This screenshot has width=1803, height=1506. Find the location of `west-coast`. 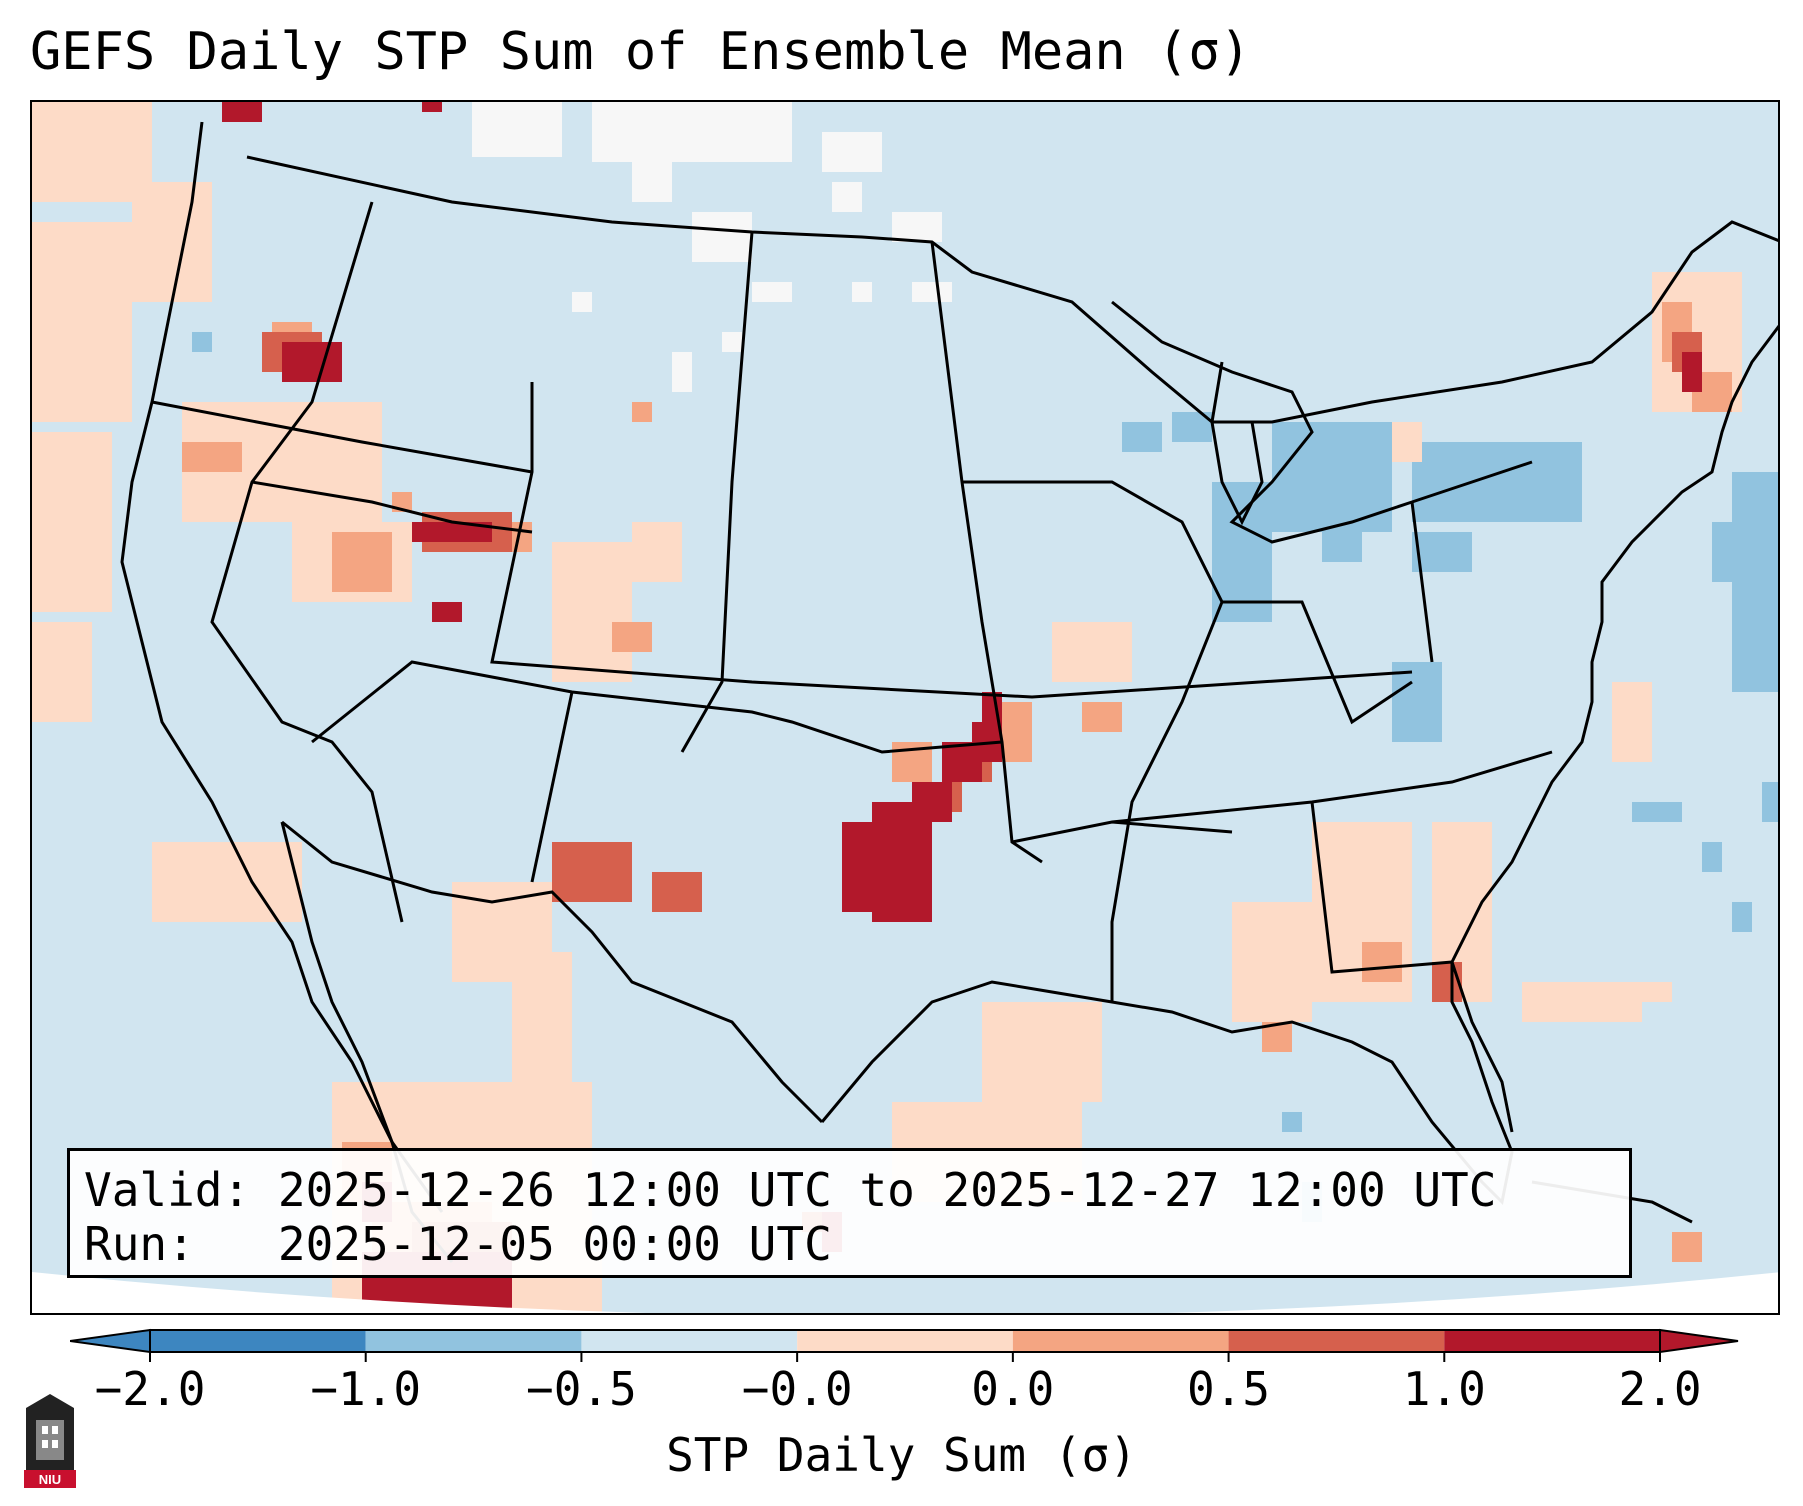

west-coast is located at coordinates (282, 667).